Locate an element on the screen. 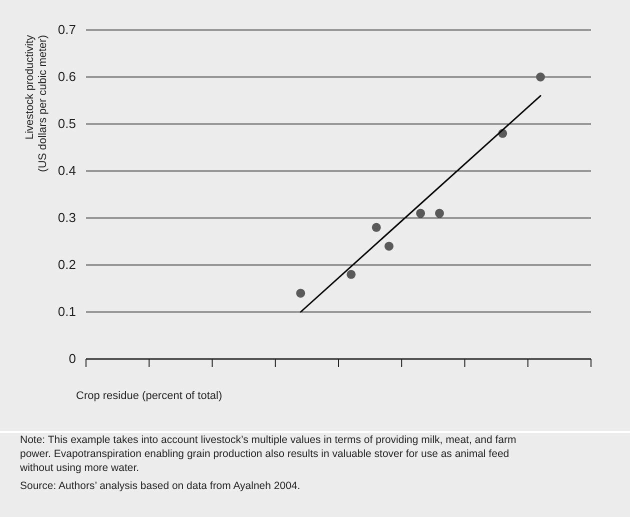 Image resolution: width=630 pixels, height=517 pixels. x-axis-title: Crop residue (percent of total) is located at coordinates (149, 396).